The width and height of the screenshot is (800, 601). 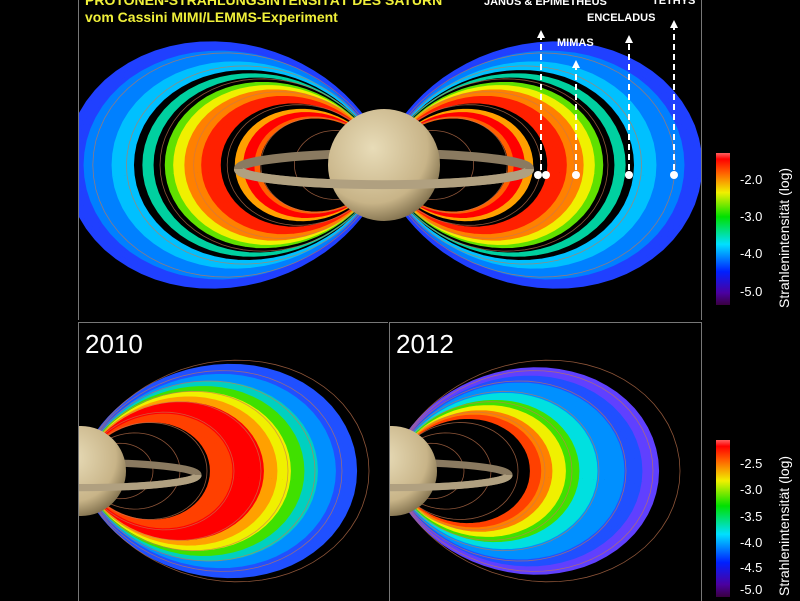 What do you see at coordinates (545, 4) in the screenshot?
I see `moon-label-janus-epimetheus: JANUS & EPIMETHEUS` at bounding box center [545, 4].